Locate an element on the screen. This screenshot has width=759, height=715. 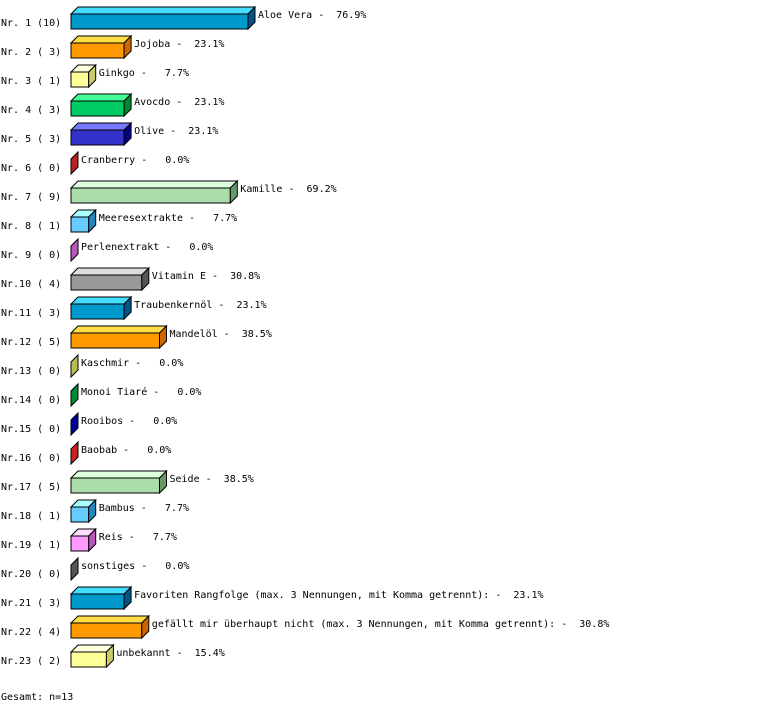
total-label: Gesamt: n=13 is located at coordinates (37, 697).